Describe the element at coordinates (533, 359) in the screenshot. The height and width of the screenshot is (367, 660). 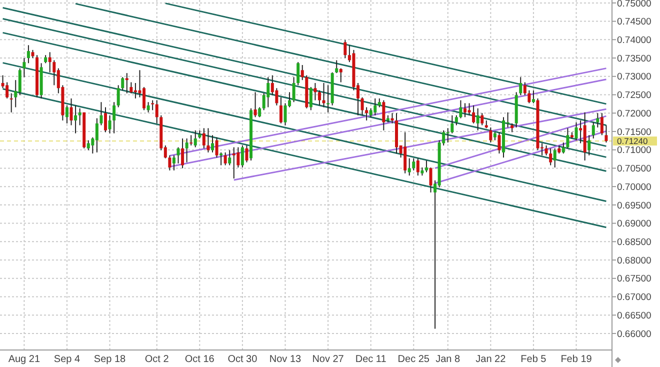
I see `x-tick-label: Feb 5` at that location.